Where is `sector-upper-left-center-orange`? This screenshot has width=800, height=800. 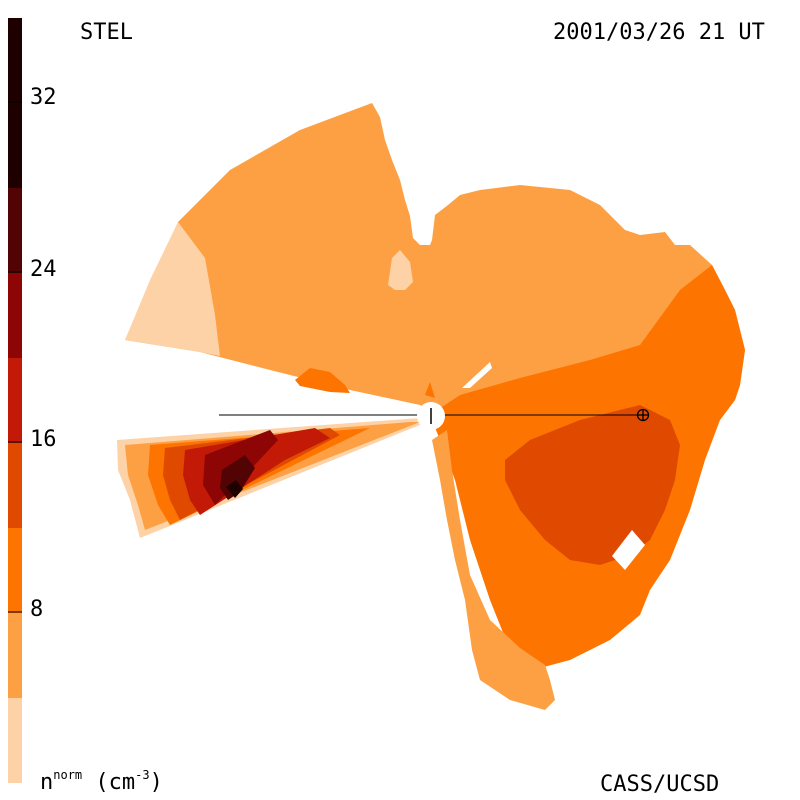 sector-upper-left-center-orange is located at coordinates (430, 390).